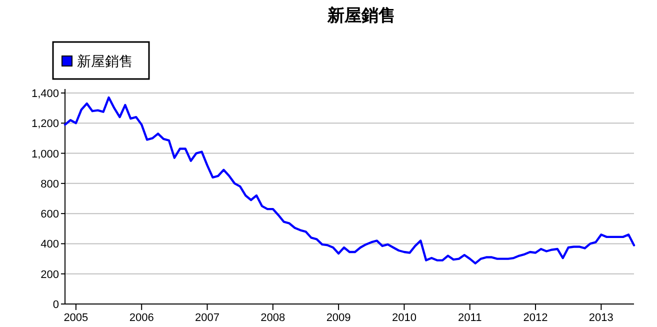  Describe the element at coordinates (49, 214) in the screenshot. I see `y-tick-label: 600` at that location.